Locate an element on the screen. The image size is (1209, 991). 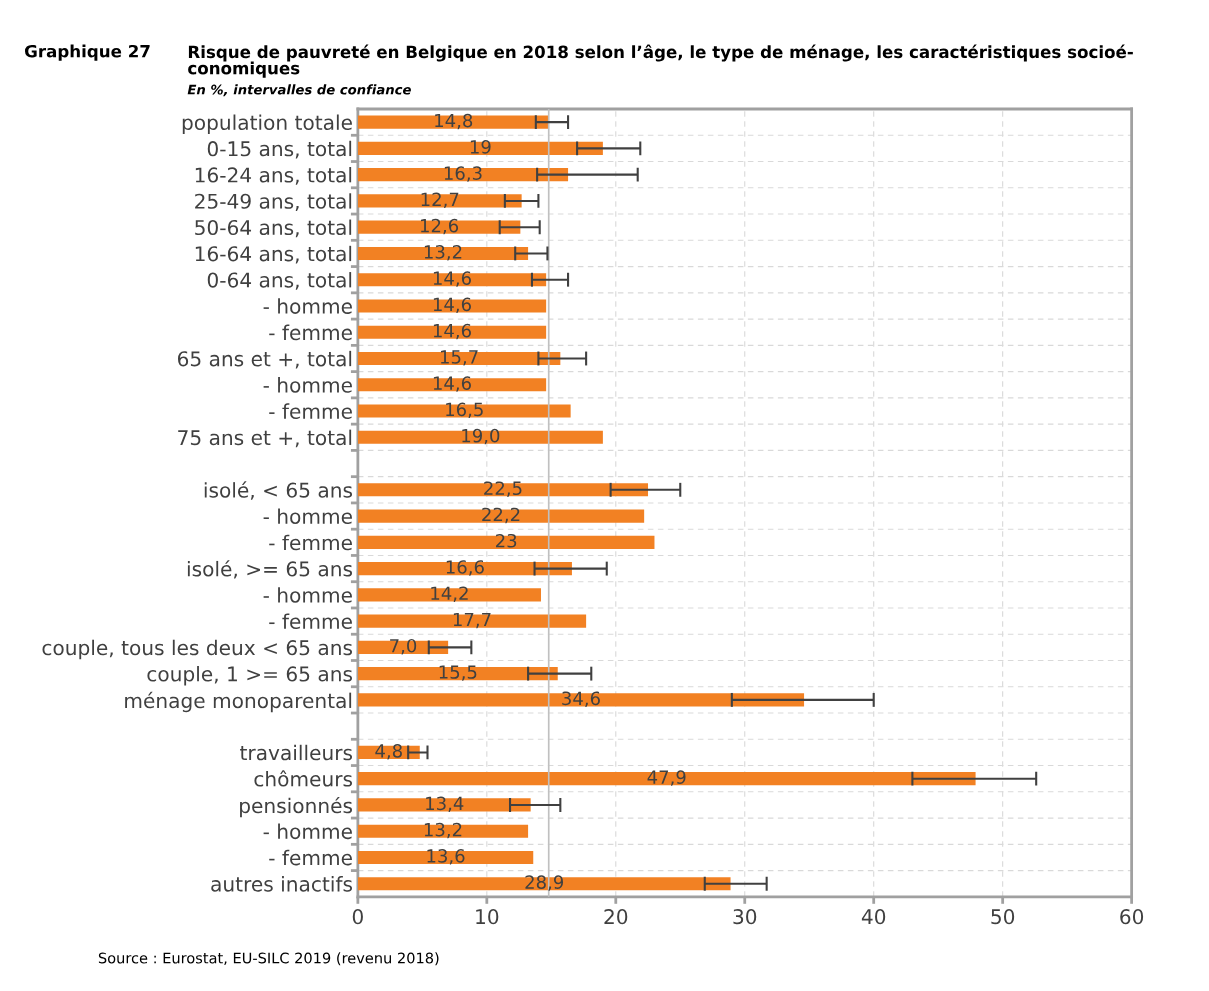
y-tick-label: 16-24 ans, total is located at coordinates (273, 176).